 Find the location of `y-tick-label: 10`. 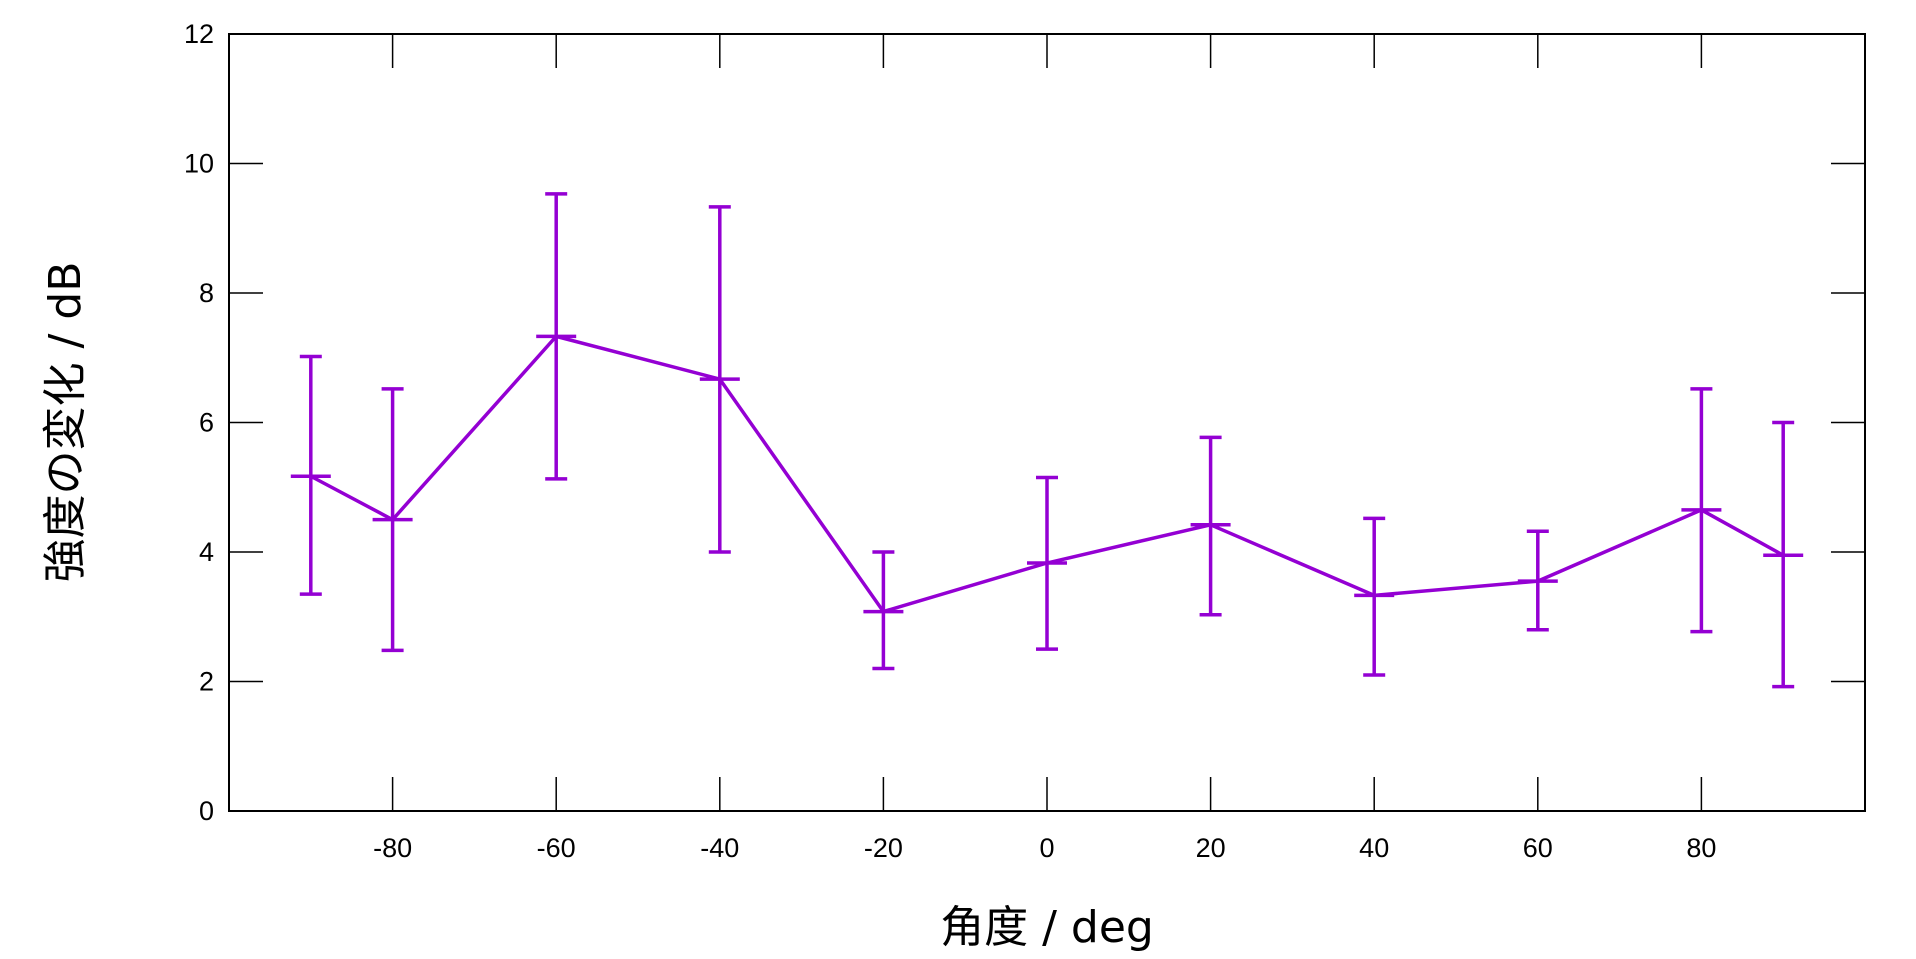

y-tick-label: 10 is located at coordinates (199, 164).